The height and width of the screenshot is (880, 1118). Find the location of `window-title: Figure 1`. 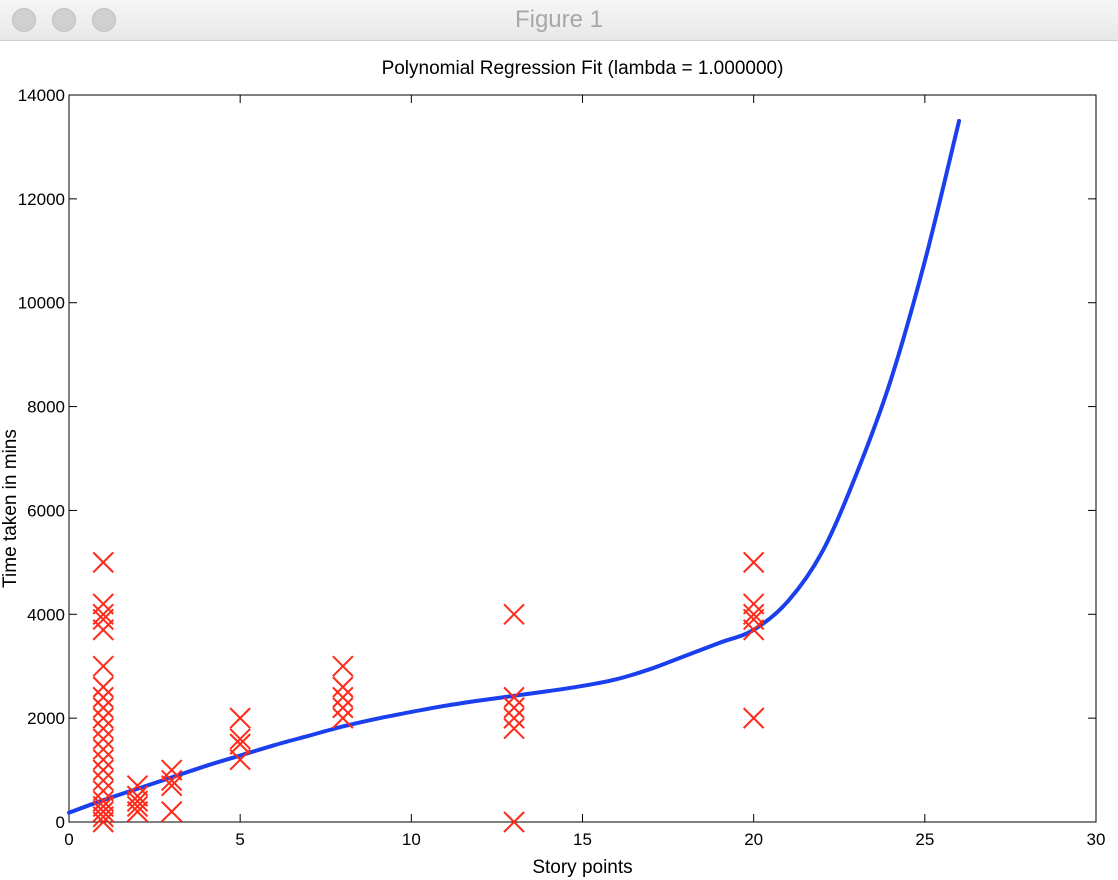

window-title: Figure 1 is located at coordinates (559, 19).